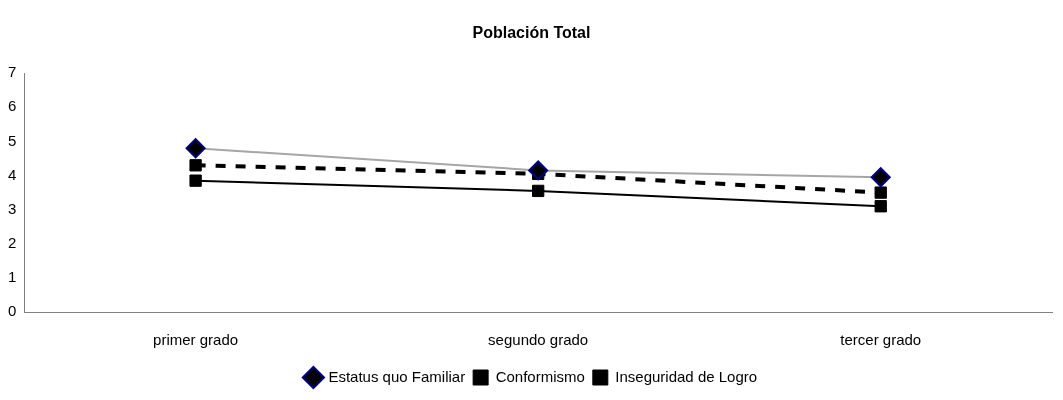 The image size is (1063, 400). What do you see at coordinates (531, 33) in the screenshot?
I see `chart-title: Población Total` at bounding box center [531, 33].